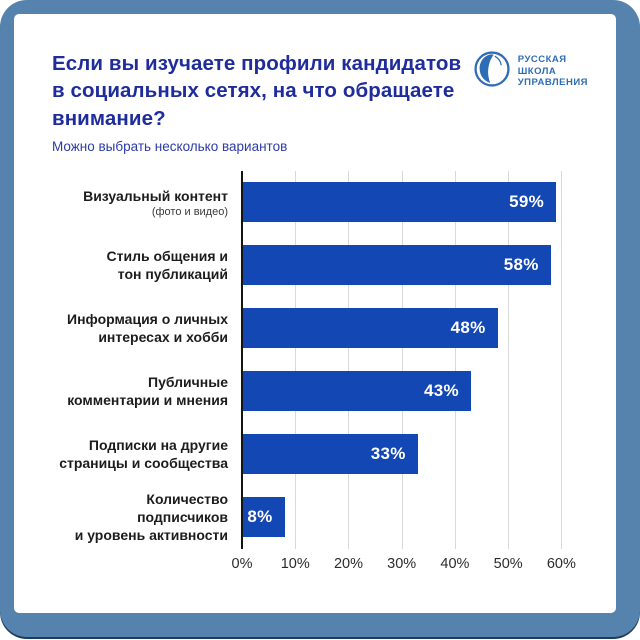  What do you see at coordinates (552, 83) in the screenshot?
I see `logo-line-3: управления` at bounding box center [552, 83].